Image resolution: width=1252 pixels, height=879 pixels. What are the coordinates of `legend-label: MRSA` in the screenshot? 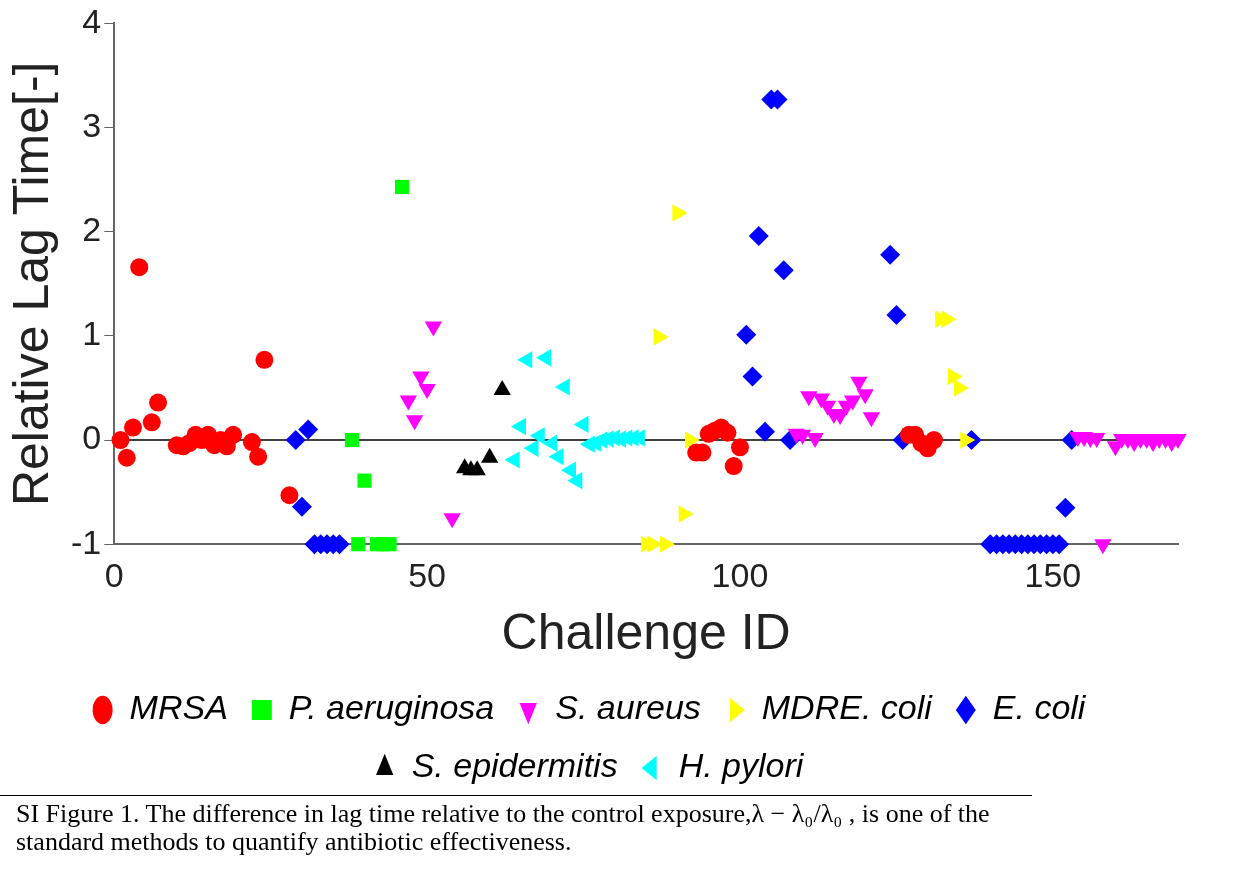 It's located at (178, 707).